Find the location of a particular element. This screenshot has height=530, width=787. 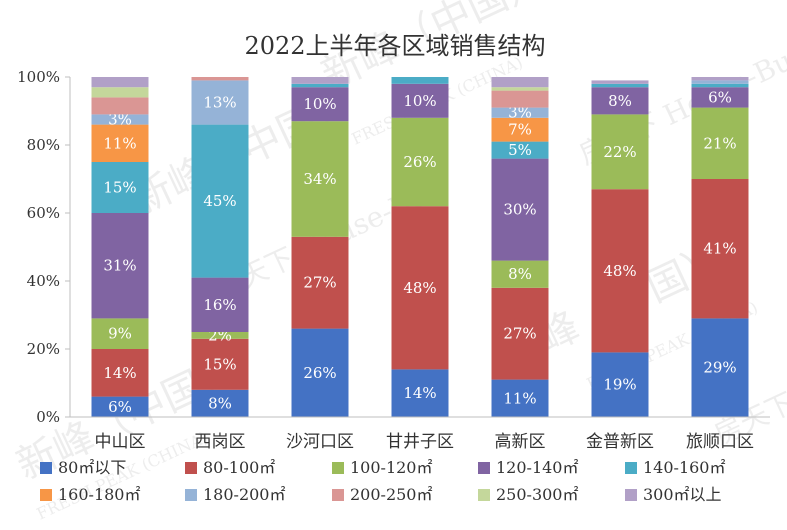

legend-item: 200-250㎡ is located at coordinates (382, 494).